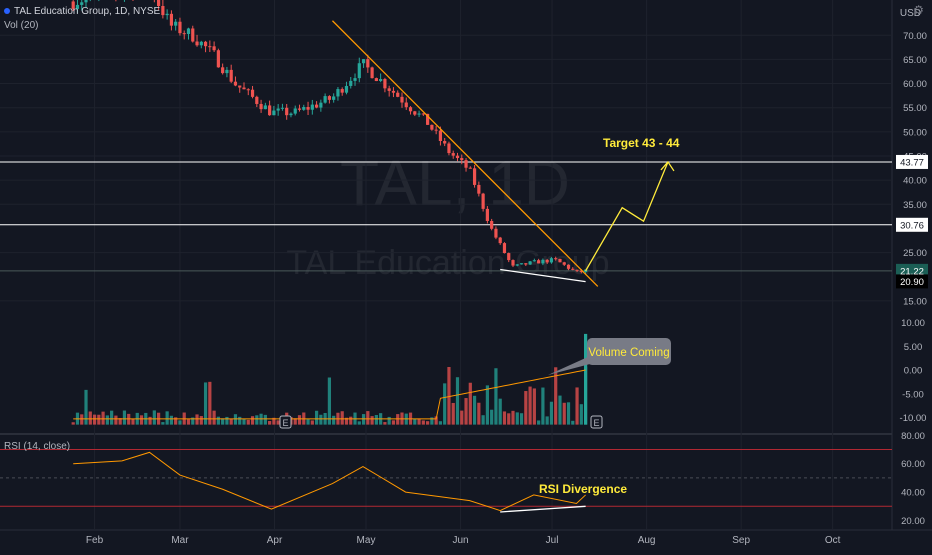  I want to click on level-mid-tag-bg, so click(912, 224).